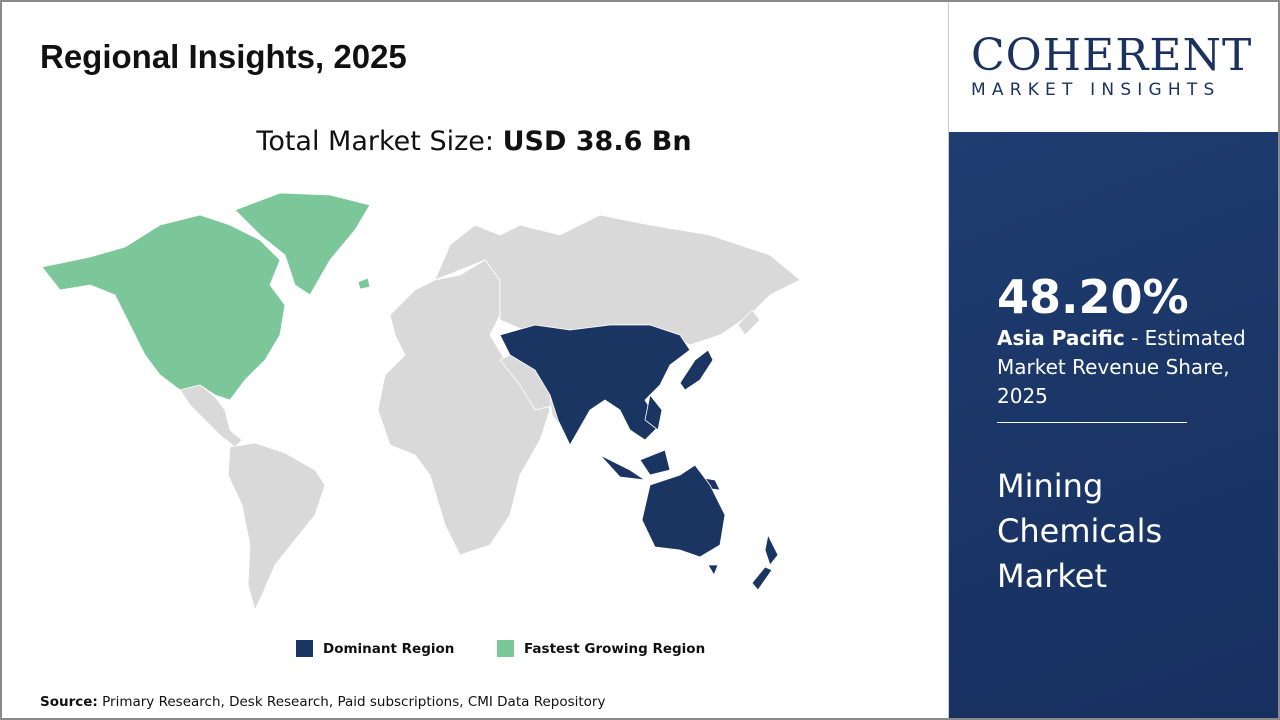 The width and height of the screenshot is (1280, 720). Describe the element at coordinates (505, 648) in the screenshot. I see `fastest-swatch` at that location.